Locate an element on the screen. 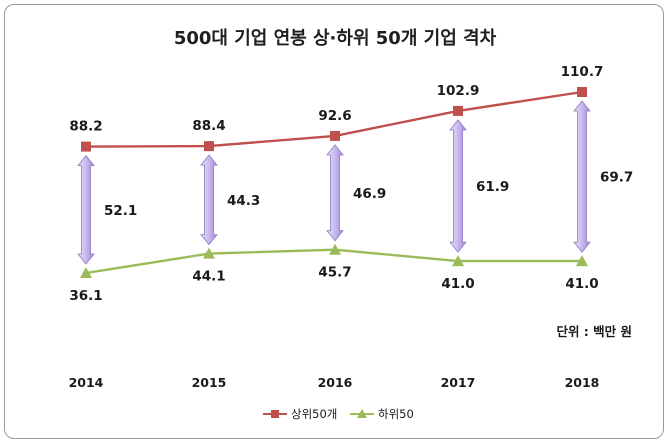  data-label: 88.2 is located at coordinates (85, 127).